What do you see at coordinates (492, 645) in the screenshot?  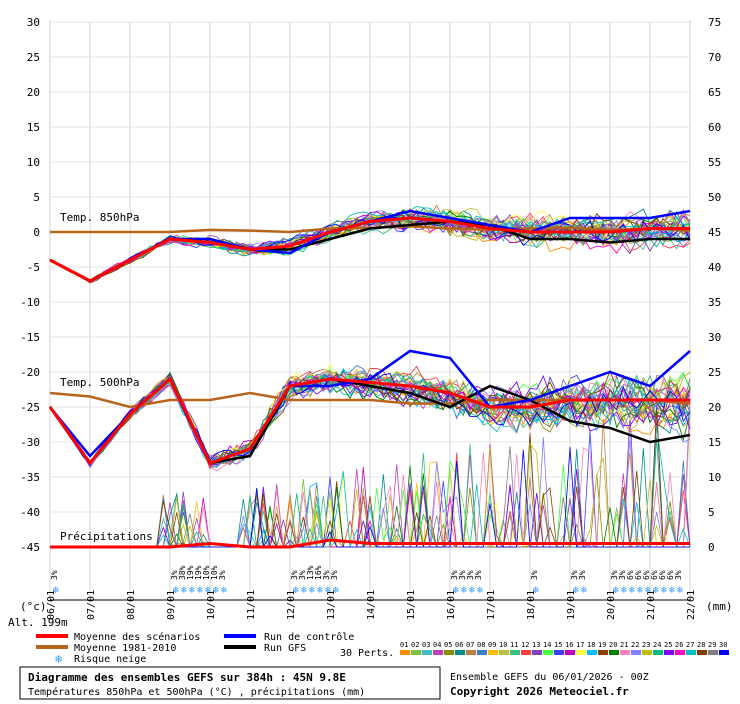 I see `pert-number: 09` at bounding box center [492, 645].